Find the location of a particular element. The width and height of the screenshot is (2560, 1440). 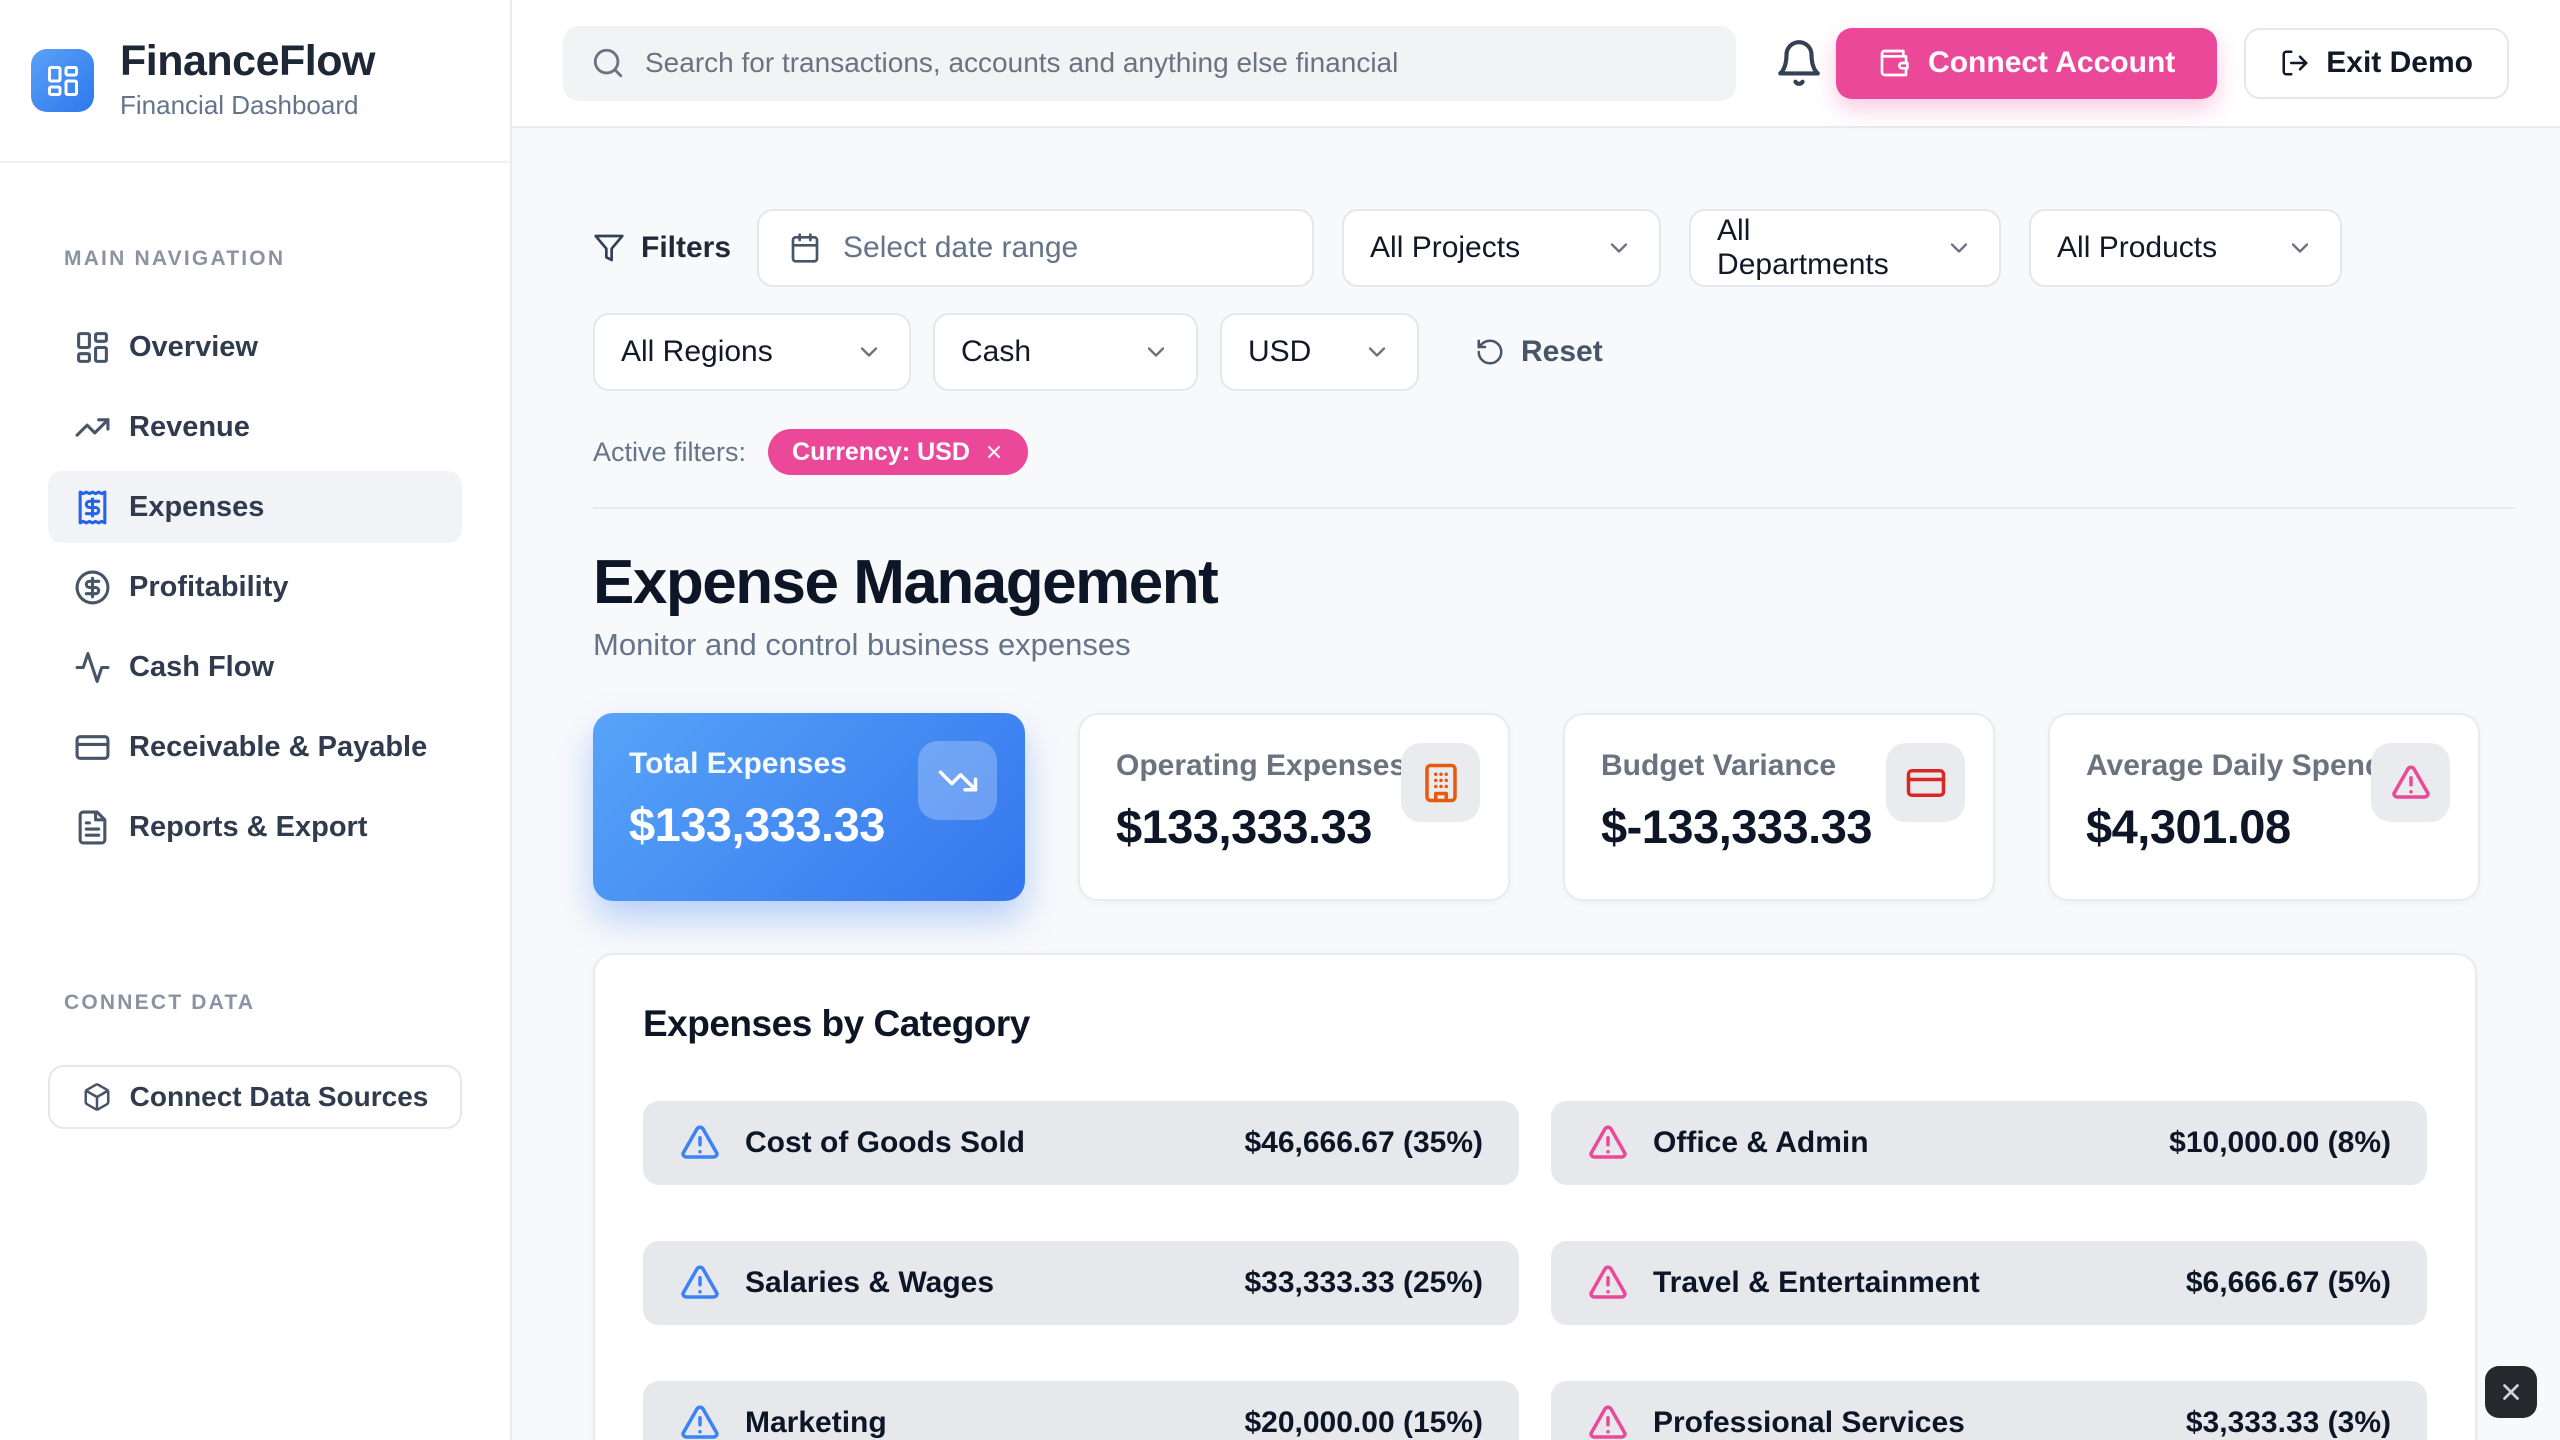

date-range-input: Select date range is located at coordinates (1036, 248).